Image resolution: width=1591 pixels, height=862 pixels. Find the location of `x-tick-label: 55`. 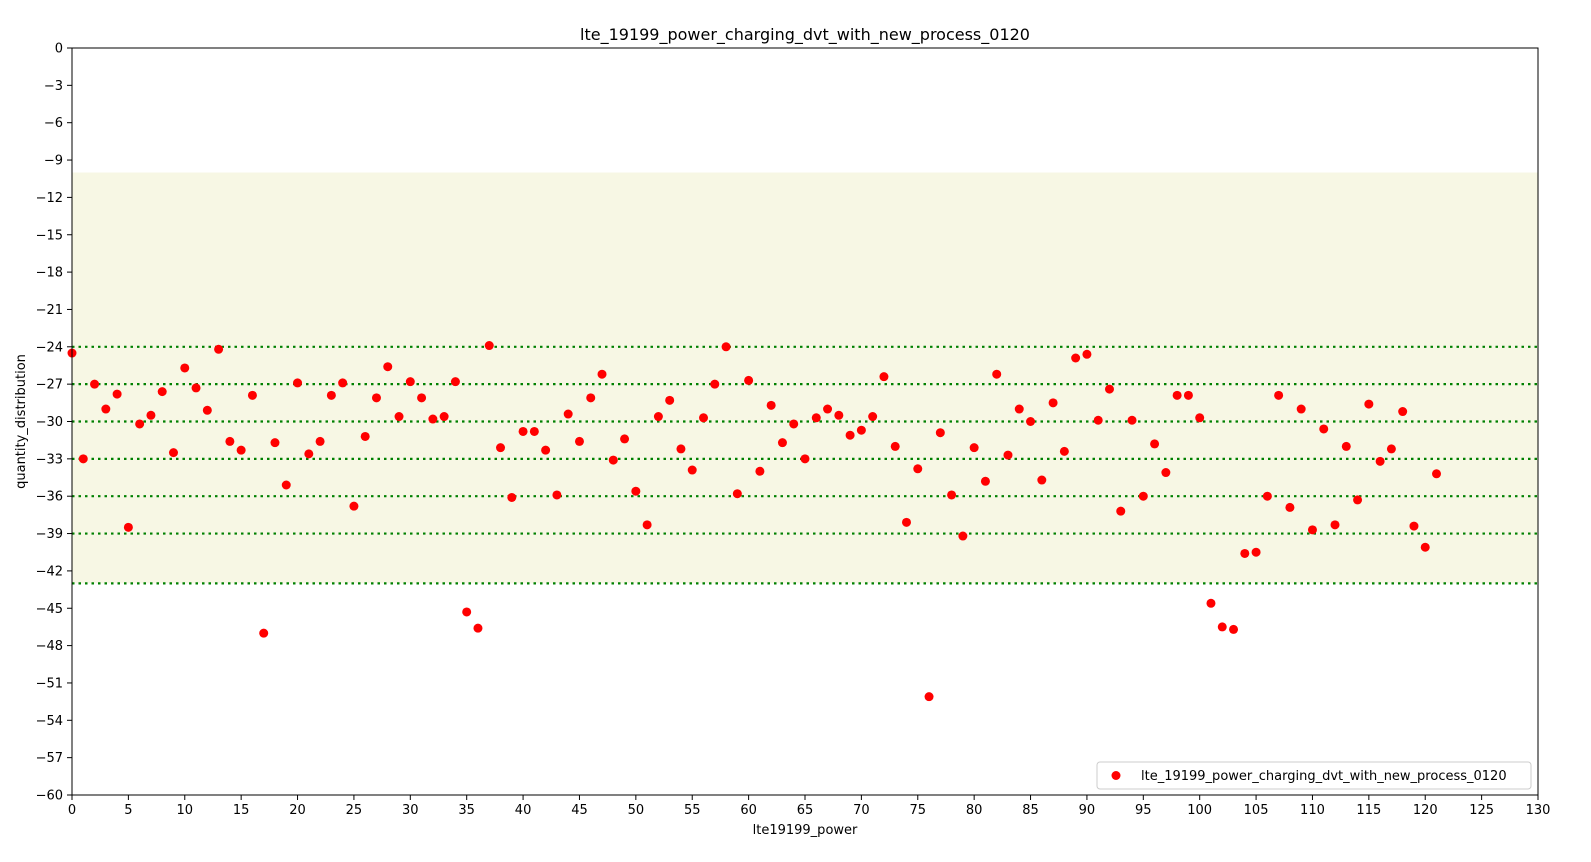

x-tick-label: 55 is located at coordinates (692, 810).